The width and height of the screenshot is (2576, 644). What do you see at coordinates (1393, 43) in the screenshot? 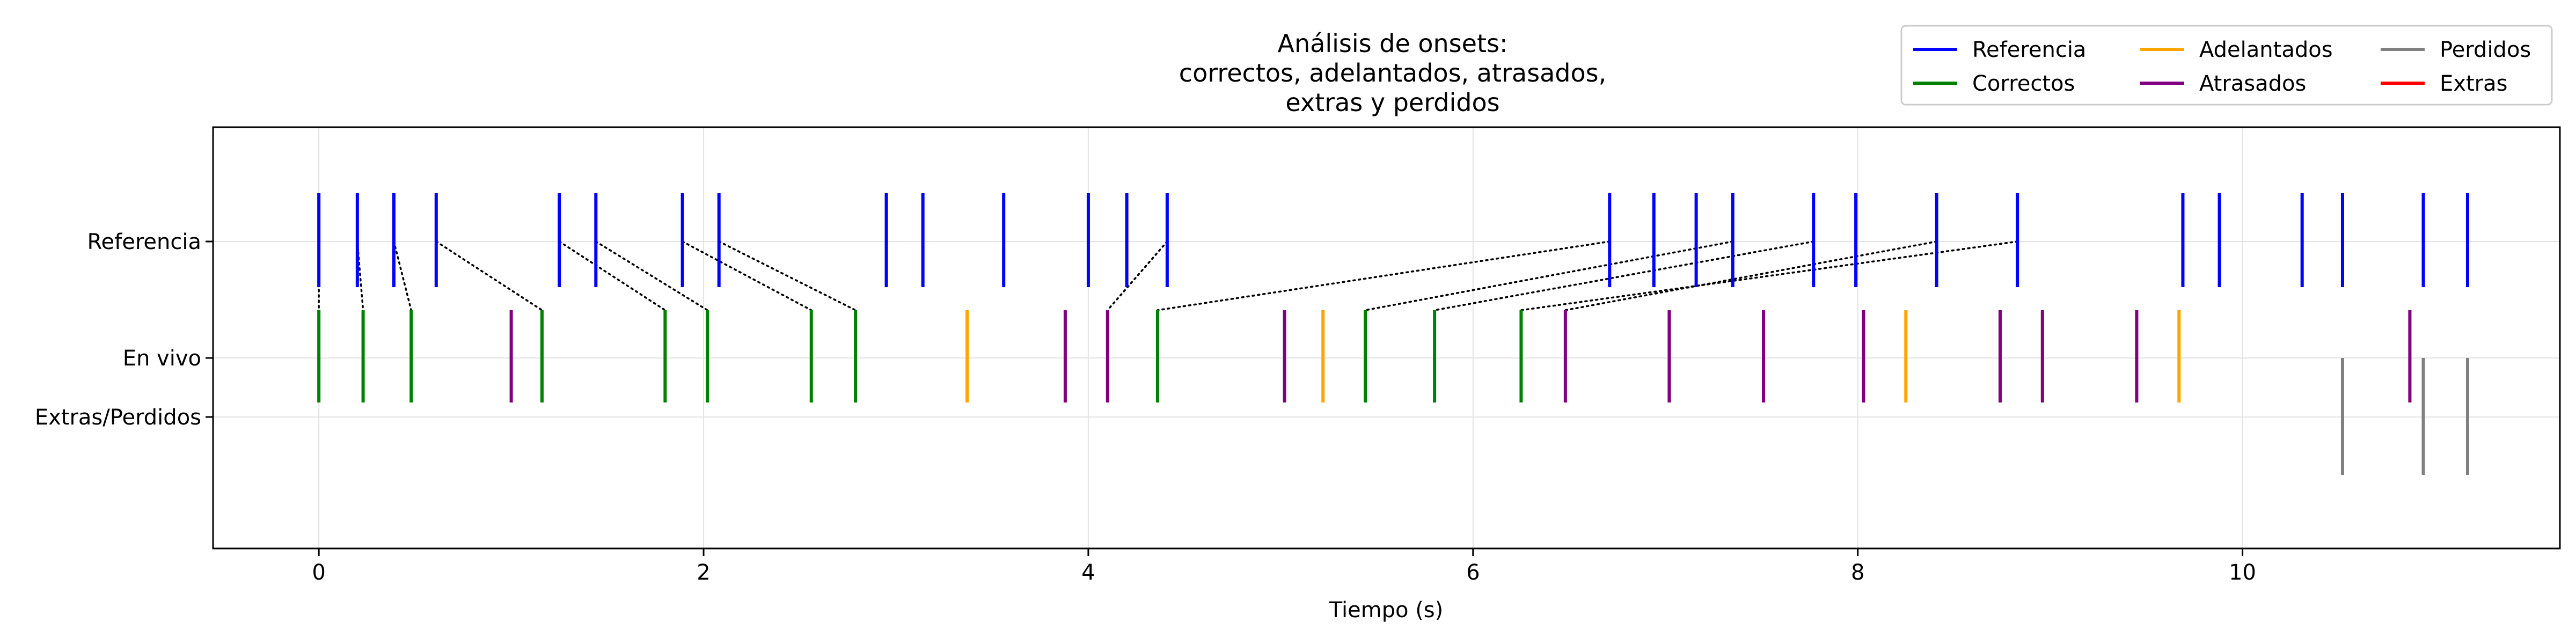
I see `chart-title-line: Análisis de onsets:` at bounding box center [1393, 43].